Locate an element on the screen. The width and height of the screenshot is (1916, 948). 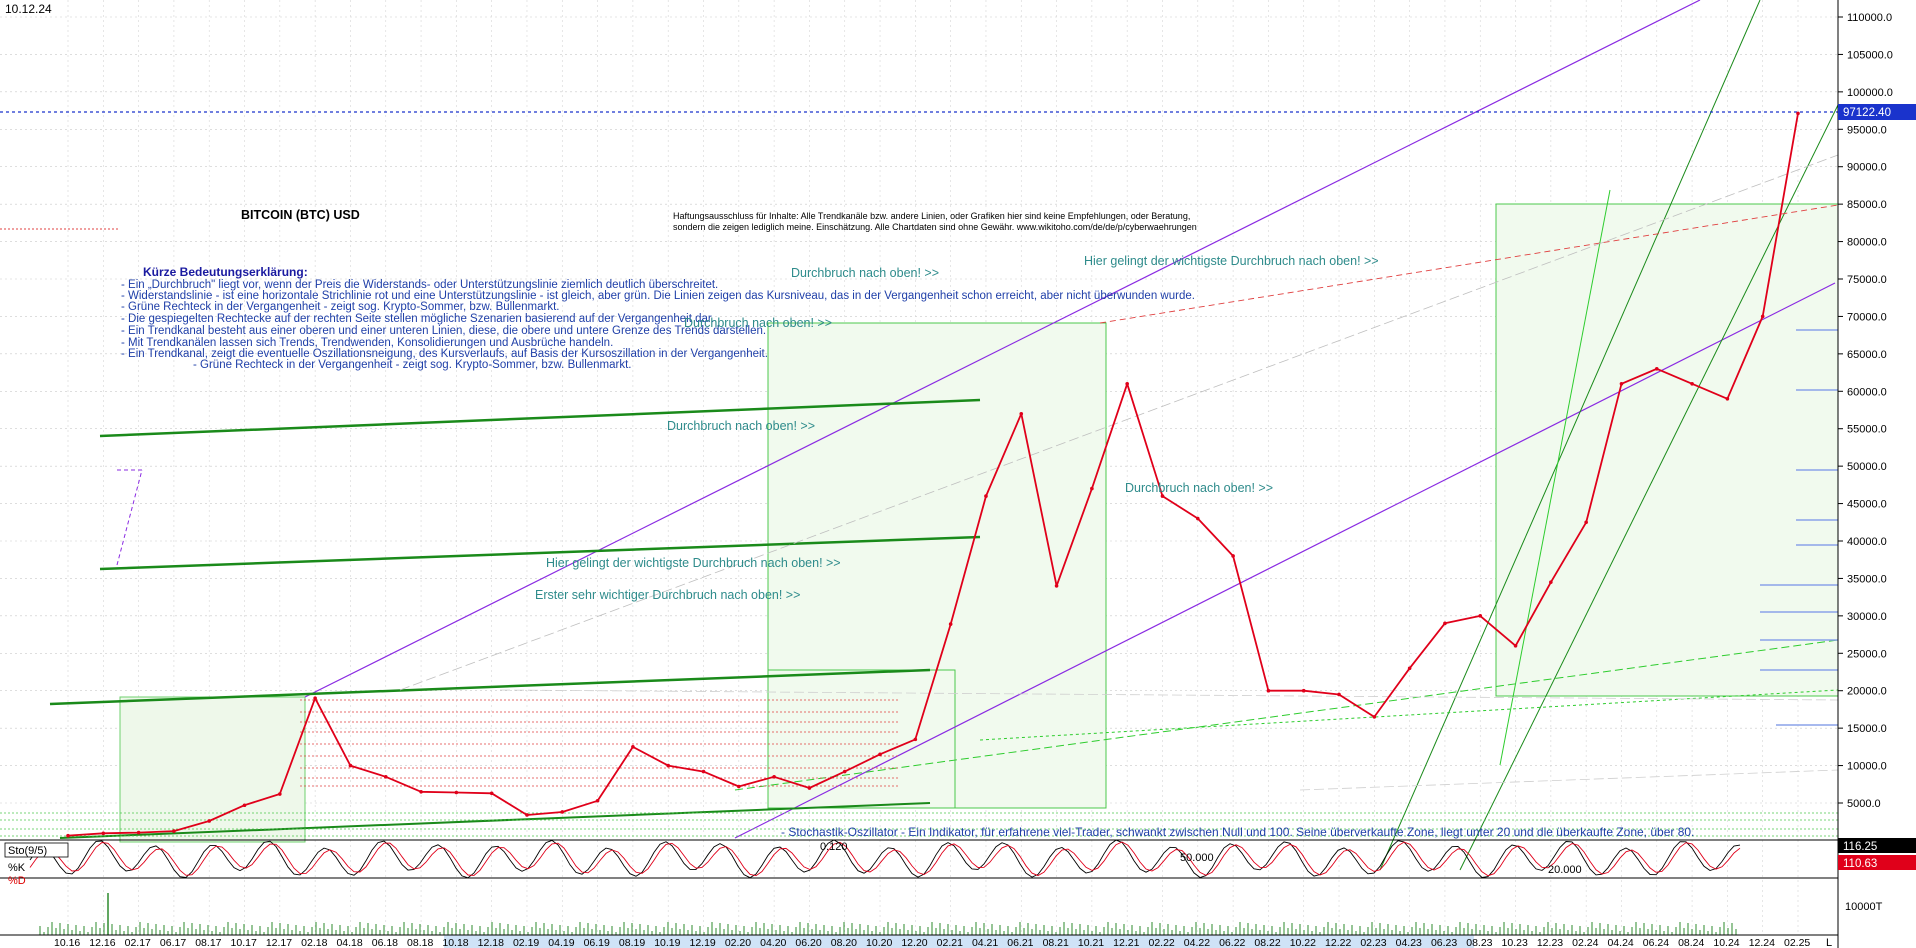
sto-marker: 116.25 is located at coordinates (1860, 847).